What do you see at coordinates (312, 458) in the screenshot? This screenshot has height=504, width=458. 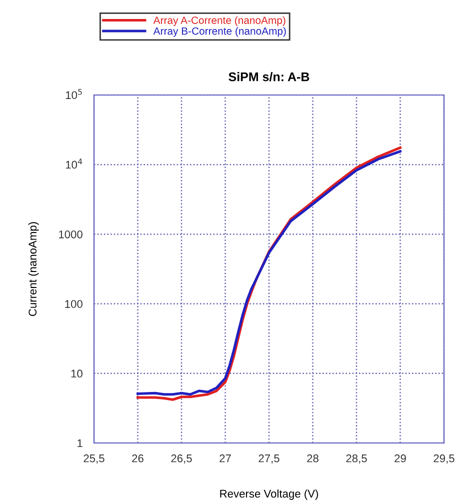 I see `x-tick-label: 28` at bounding box center [312, 458].